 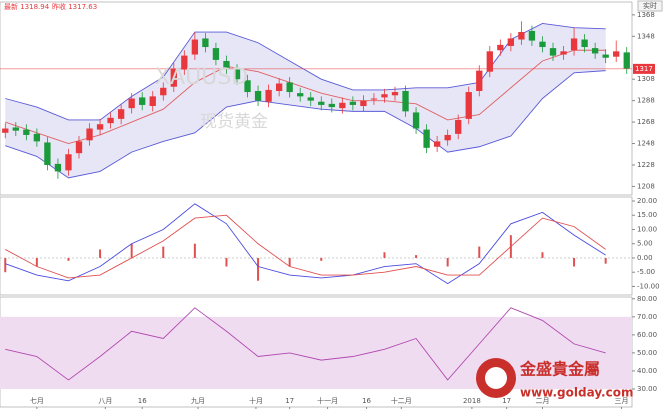 I want to click on x-tick-label: 七月, so click(x=37, y=400).